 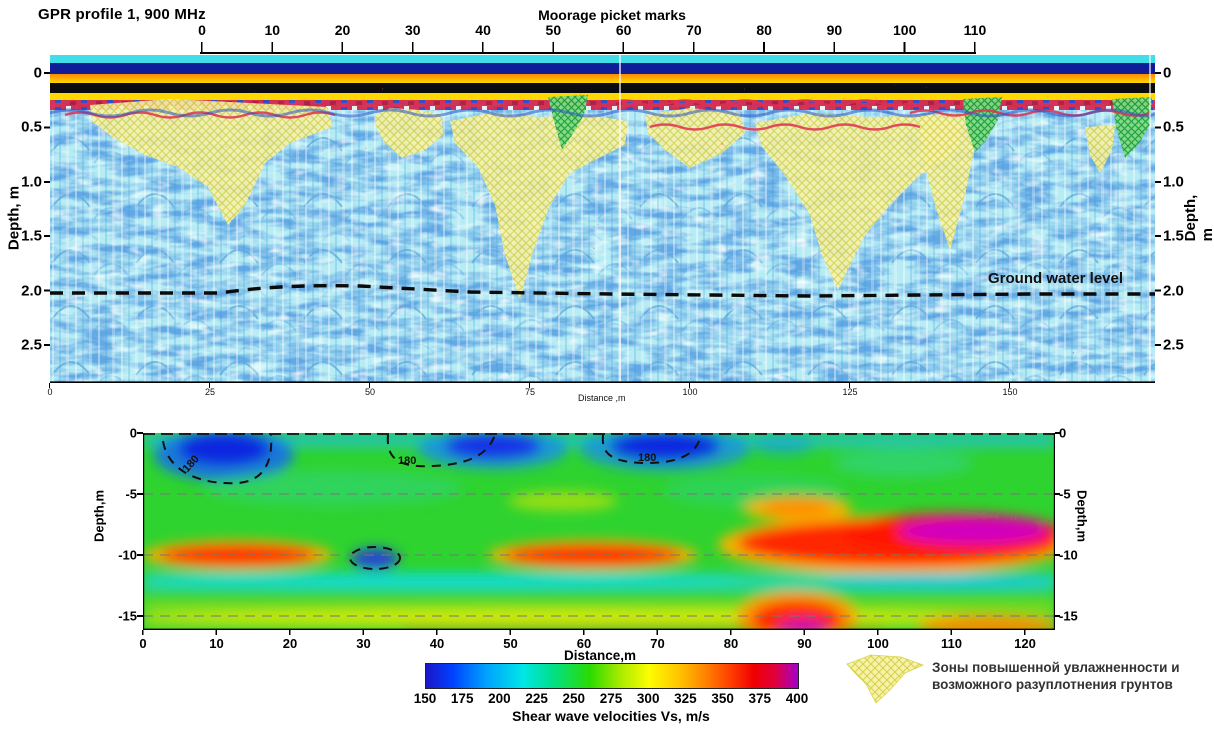 What do you see at coordinates (210, 392) in the screenshot?
I see `distance-tick-label: 25` at bounding box center [210, 392].